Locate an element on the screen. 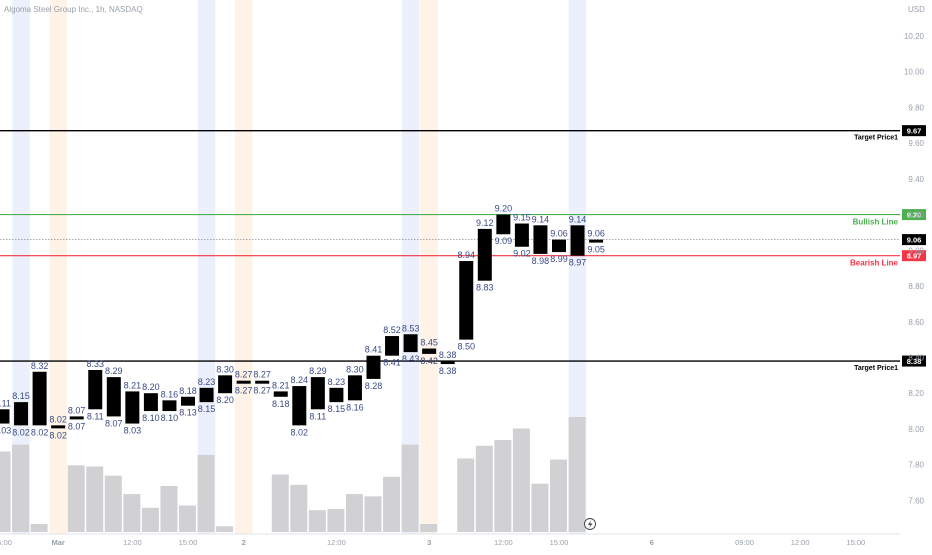 Image resolution: width=932 pixels, height=555 pixels. y-axis-tick-label: 8.40 is located at coordinates (916, 357).